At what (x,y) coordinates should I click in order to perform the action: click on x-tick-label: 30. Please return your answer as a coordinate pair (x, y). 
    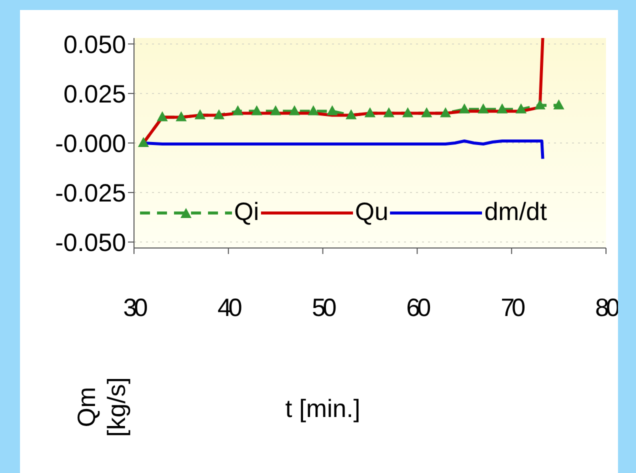
    Looking at the image, I should click on (135, 308).